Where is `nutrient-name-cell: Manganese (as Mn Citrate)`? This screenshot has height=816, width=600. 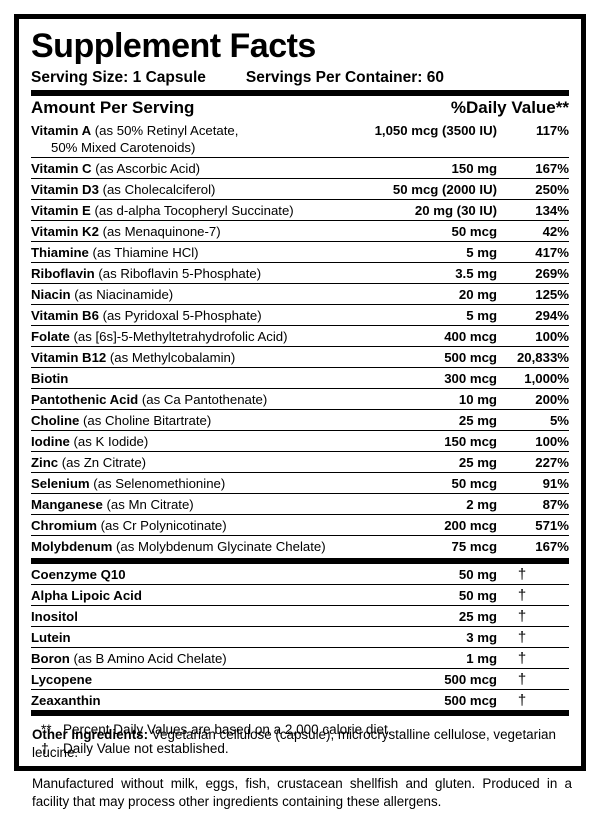
nutrient-name-cell: Manganese (as Mn Citrate) is located at coordinates (188, 504).